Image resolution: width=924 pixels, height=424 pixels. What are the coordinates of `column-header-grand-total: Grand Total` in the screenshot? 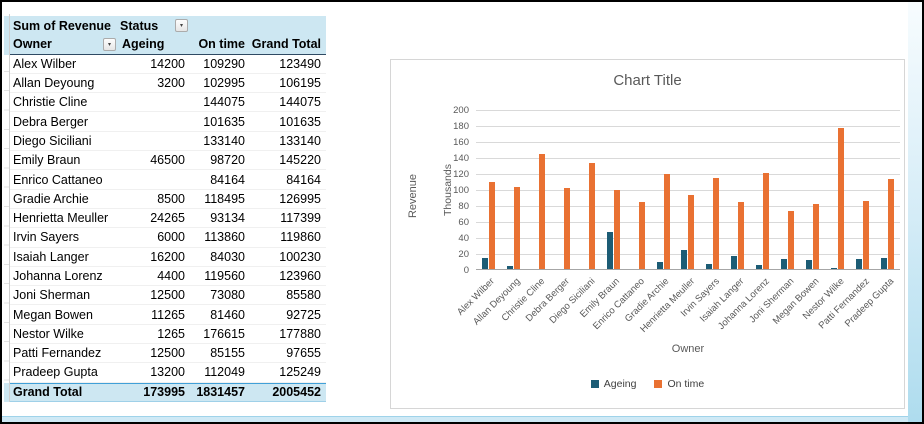 It's located at (286, 44).